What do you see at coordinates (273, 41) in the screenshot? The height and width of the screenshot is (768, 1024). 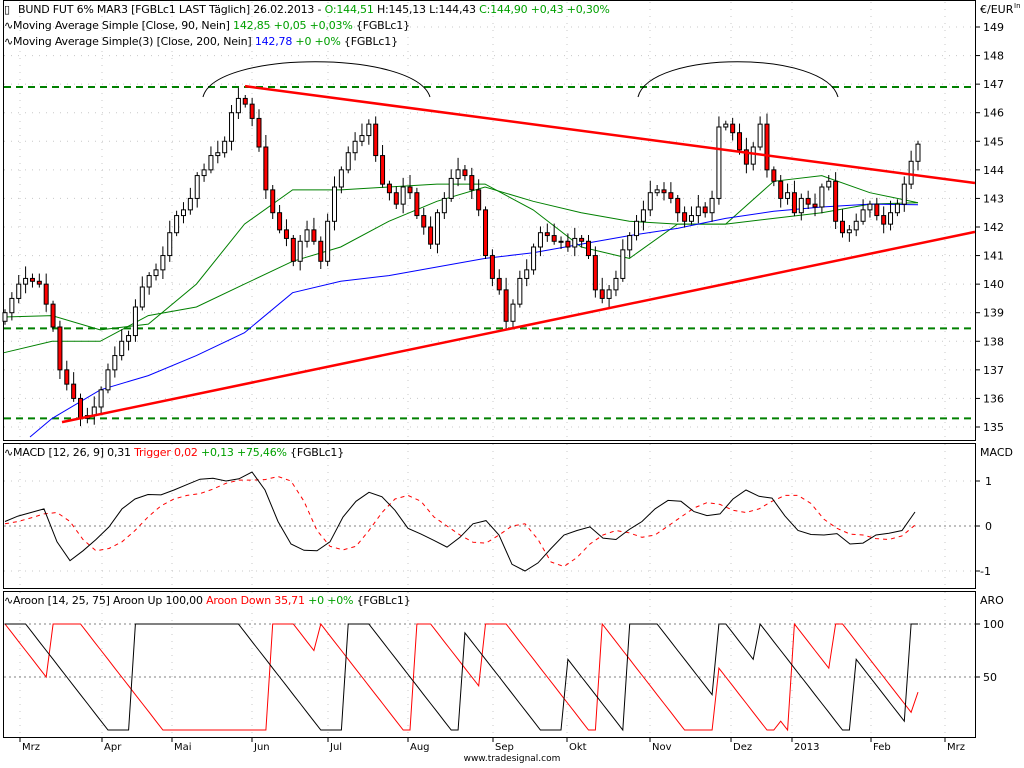 I see `ma200-value: 142,78` at bounding box center [273, 41].